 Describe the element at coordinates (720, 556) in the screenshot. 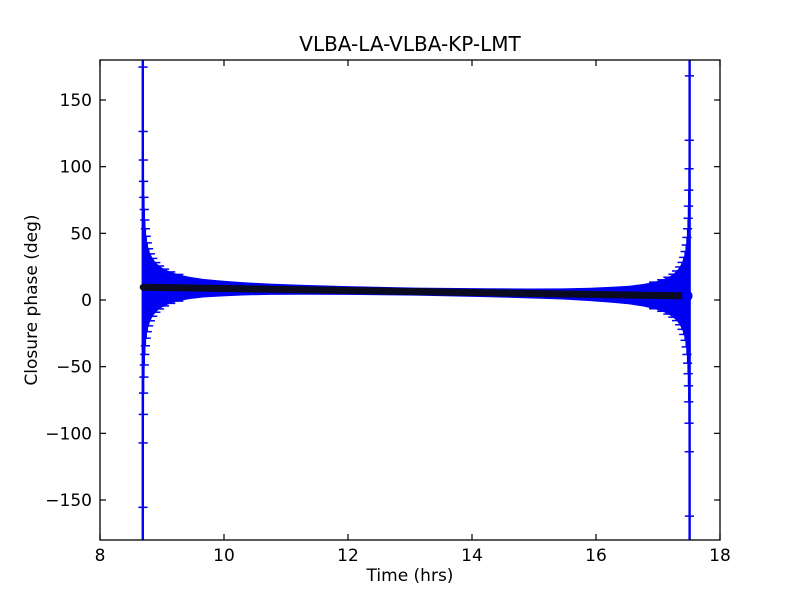

I see `x-tick-label: 18` at that location.